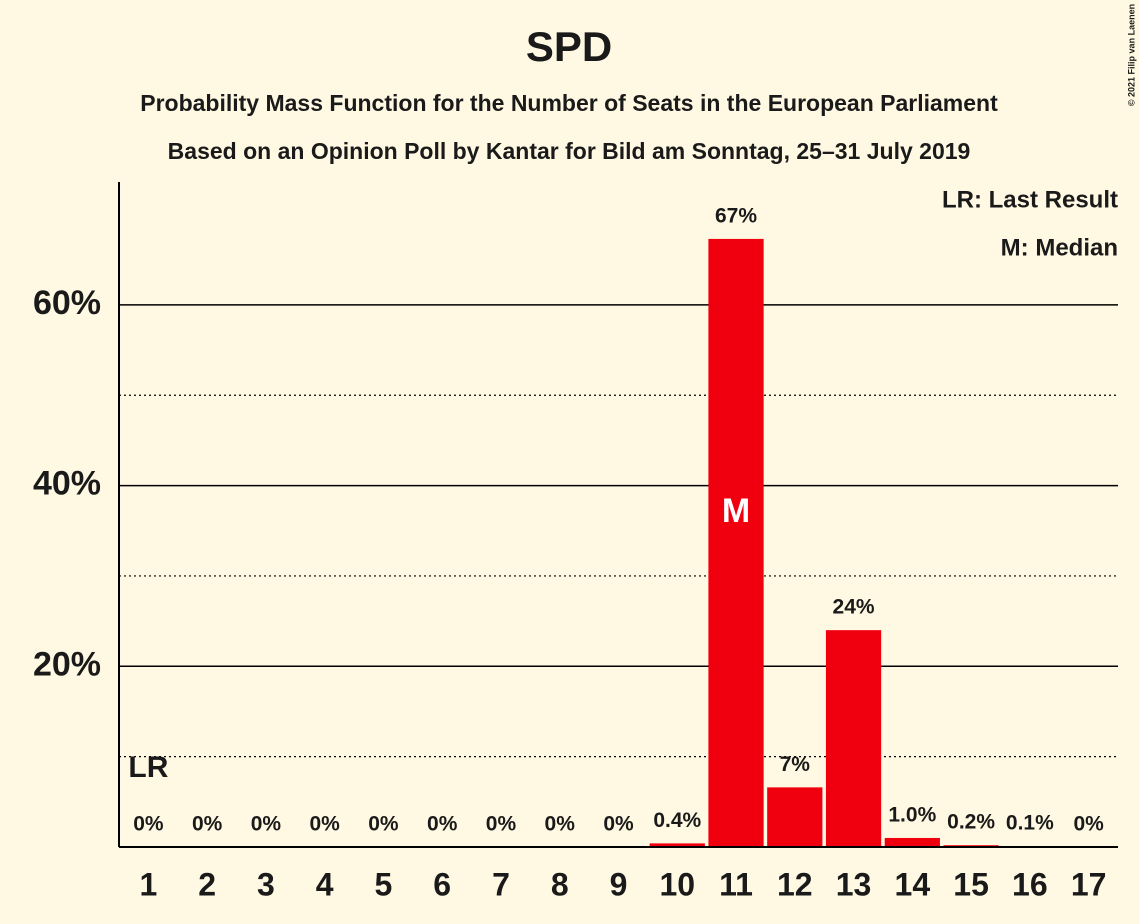  What do you see at coordinates (912, 815) in the screenshot?
I see `value-label: 1.0%` at bounding box center [912, 815].